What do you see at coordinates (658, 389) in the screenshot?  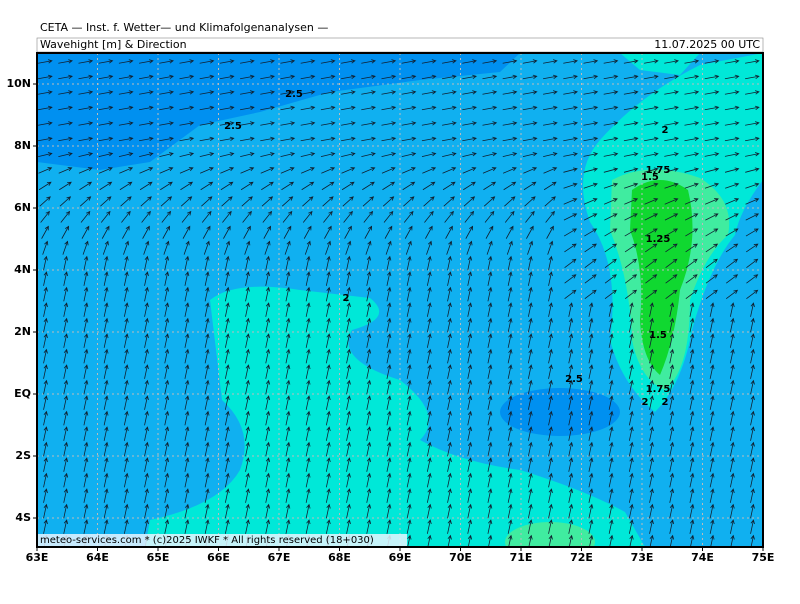 I see `contour-label: 1.75` at bounding box center [658, 389].